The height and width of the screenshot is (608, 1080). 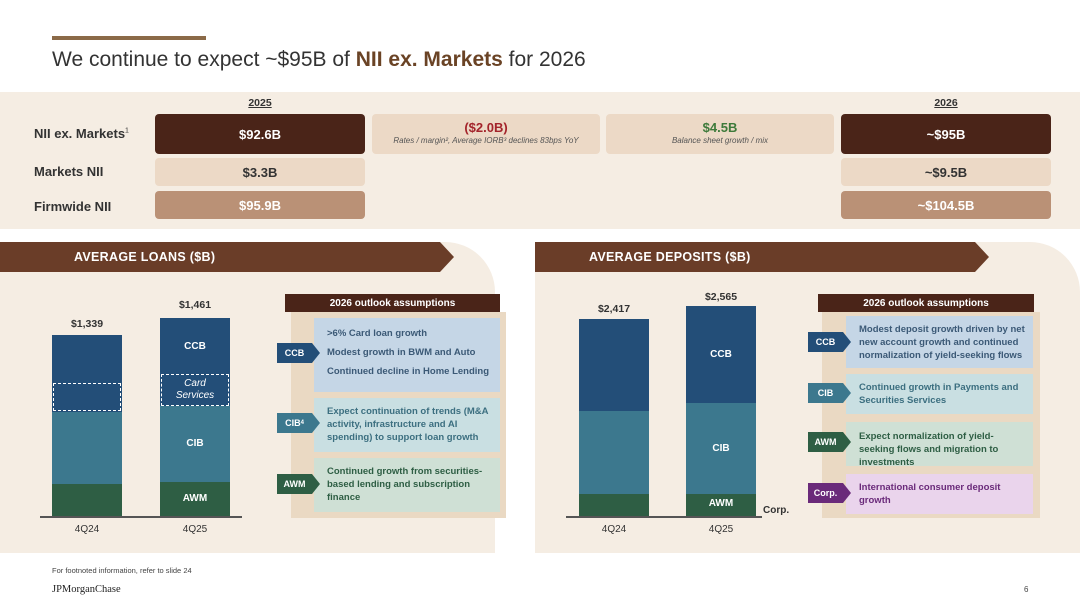 What do you see at coordinates (926, 303) in the screenshot?
I see `deposits-outlook-title: 2026 outlook assumptions` at bounding box center [926, 303].